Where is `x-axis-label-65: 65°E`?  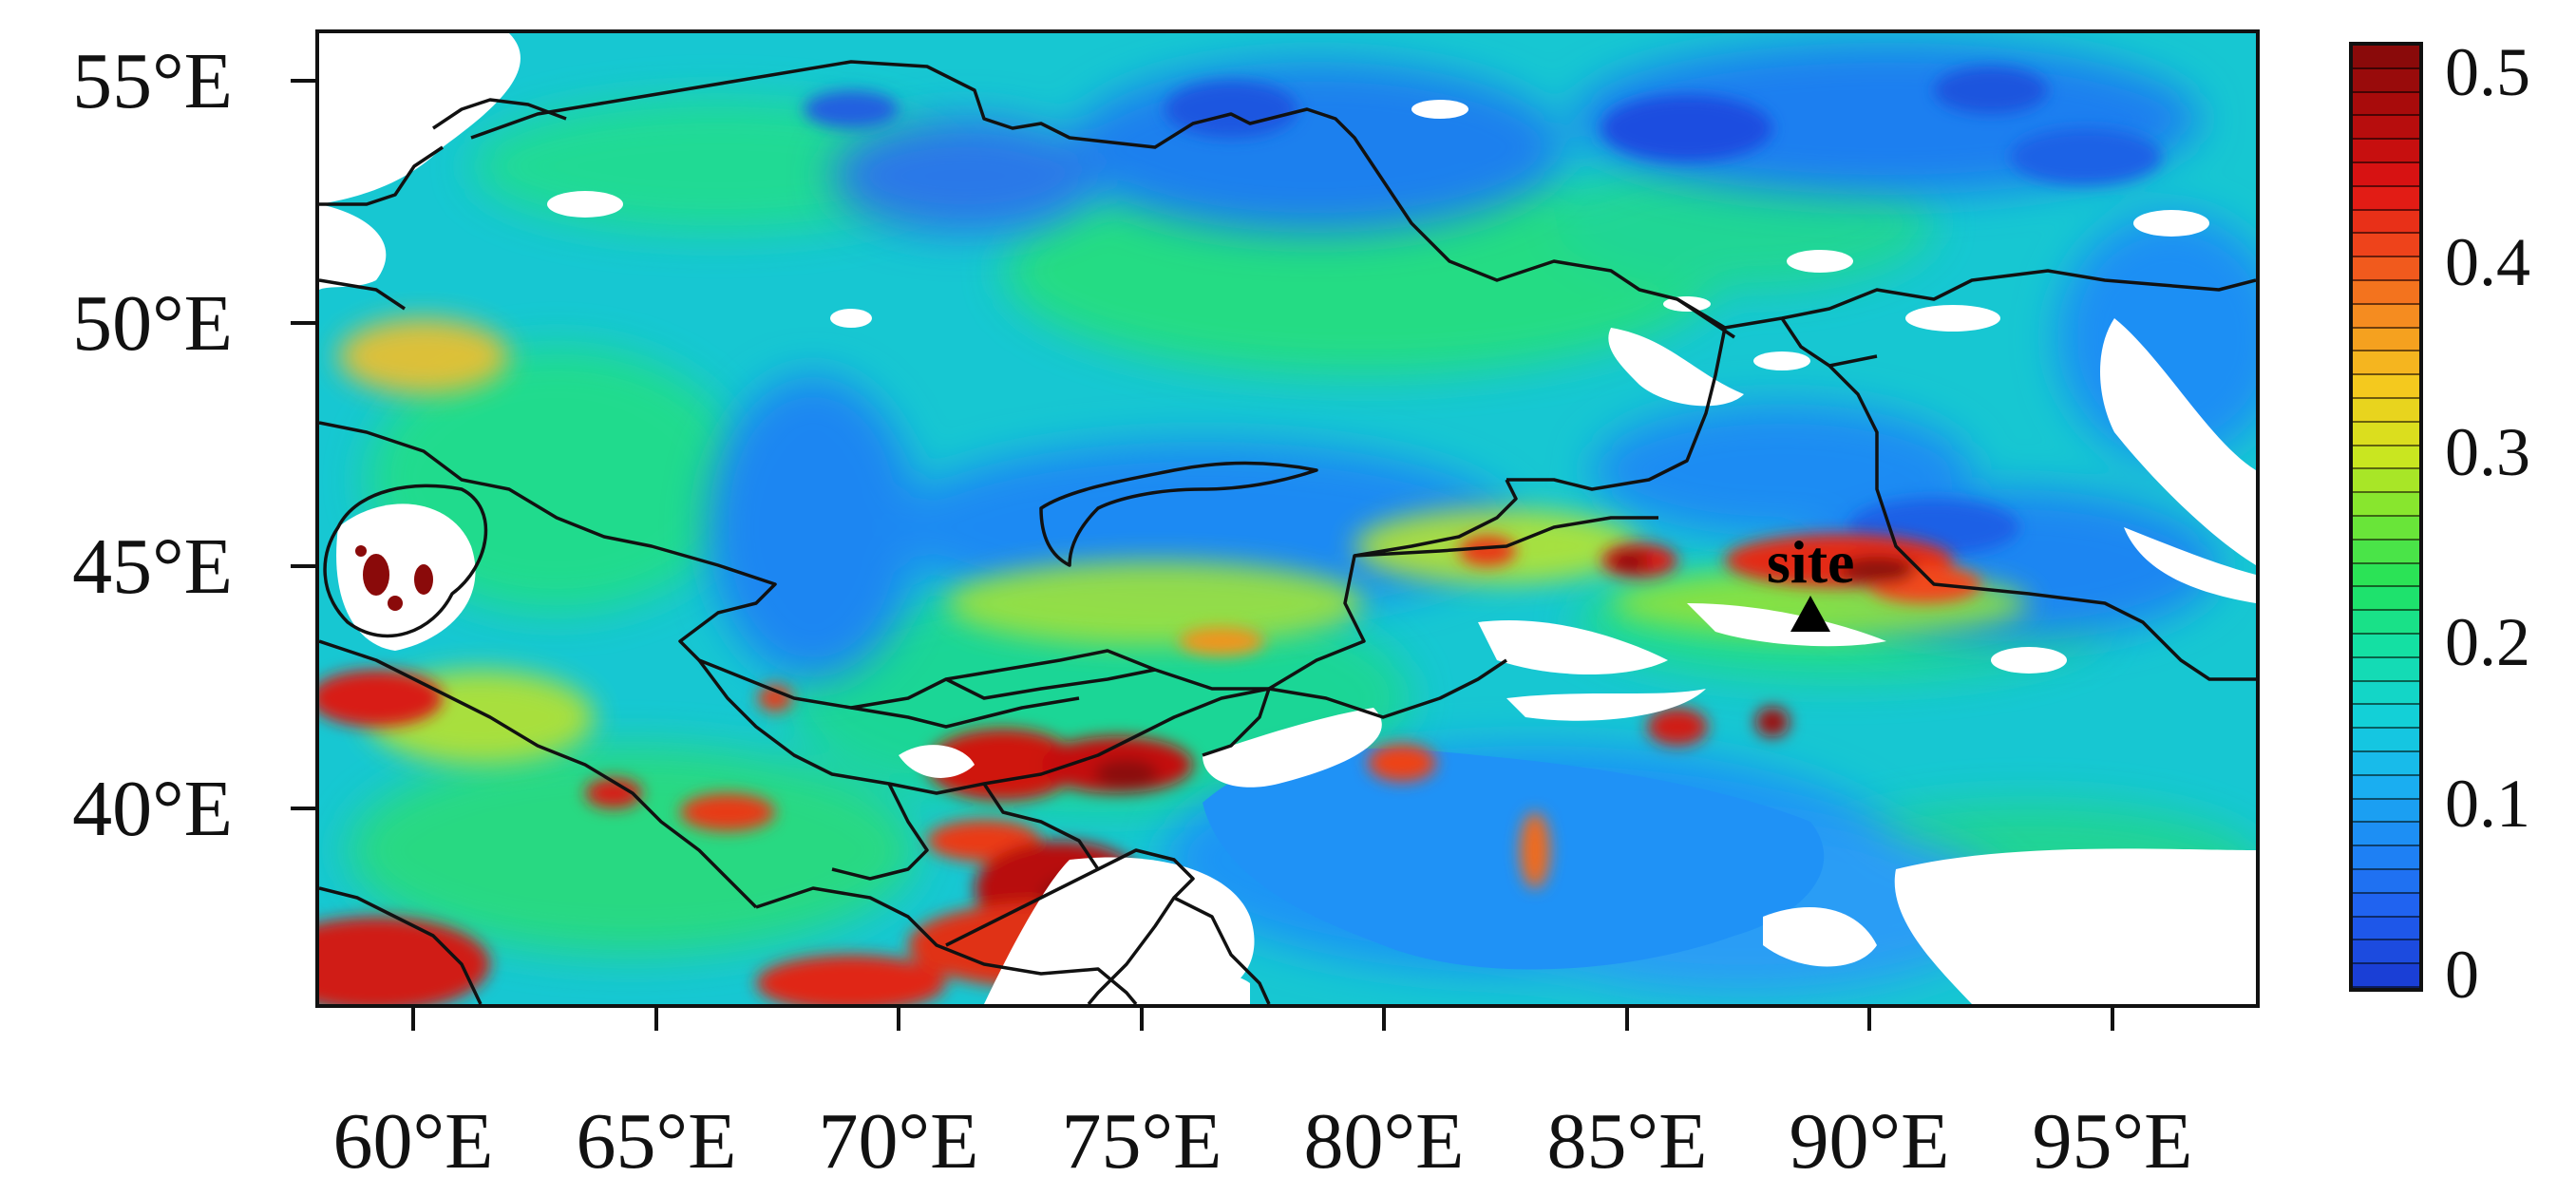 x-axis-label-65: 65°E is located at coordinates (656, 1141).